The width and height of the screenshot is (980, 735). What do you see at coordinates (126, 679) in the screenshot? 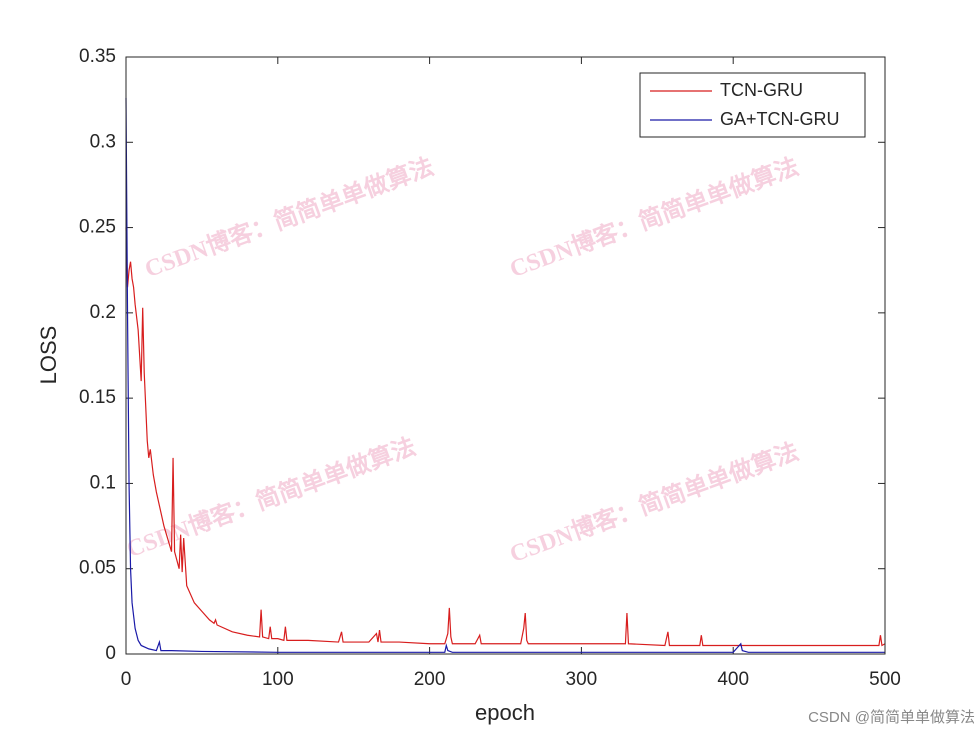
I see `x-tick-label: 0` at bounding box center [126, 679].